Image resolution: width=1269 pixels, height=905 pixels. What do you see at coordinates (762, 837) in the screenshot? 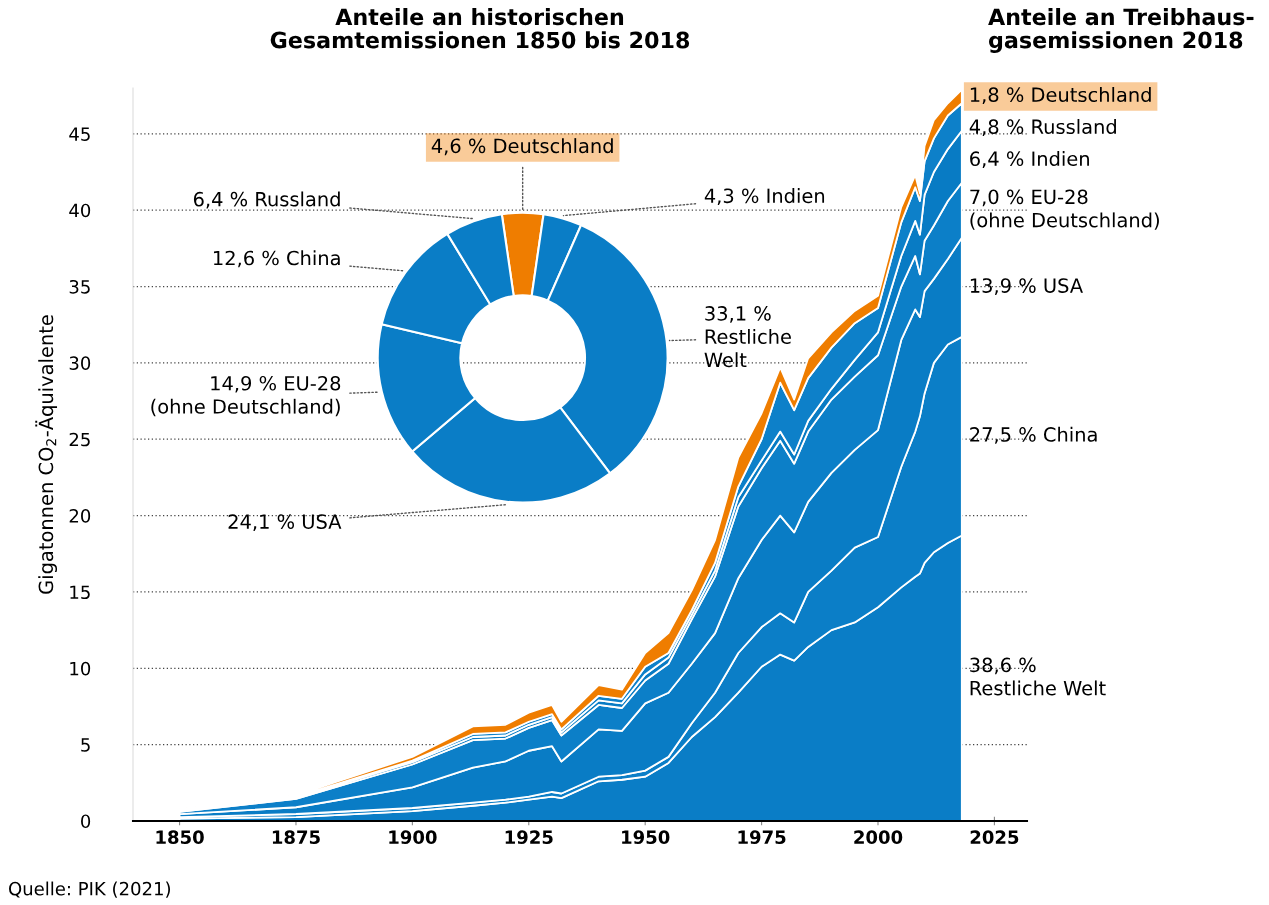
I see `x-tick-label: 1975` at bounding box center [762, 837].